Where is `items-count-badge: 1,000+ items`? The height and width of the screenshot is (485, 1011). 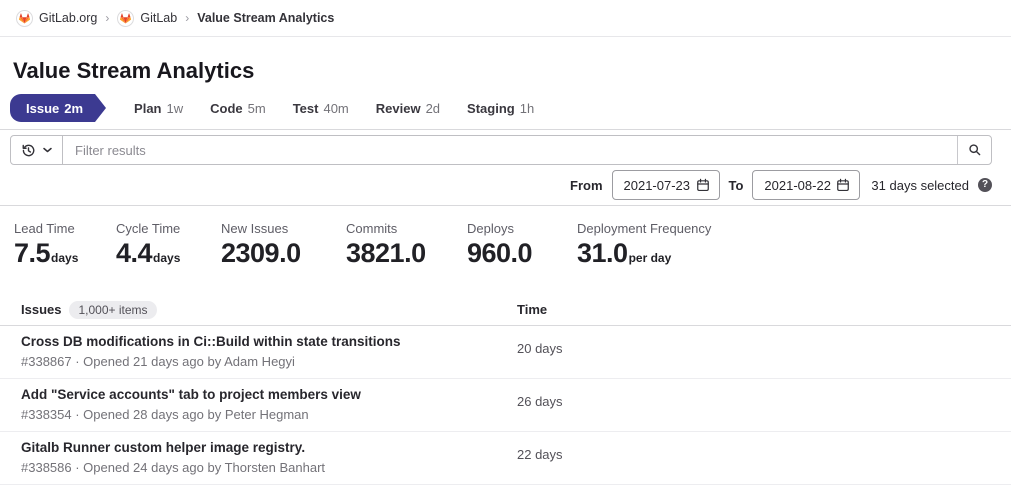
items-count-badge: 1,000+ items is located at coordinates (113, 309).